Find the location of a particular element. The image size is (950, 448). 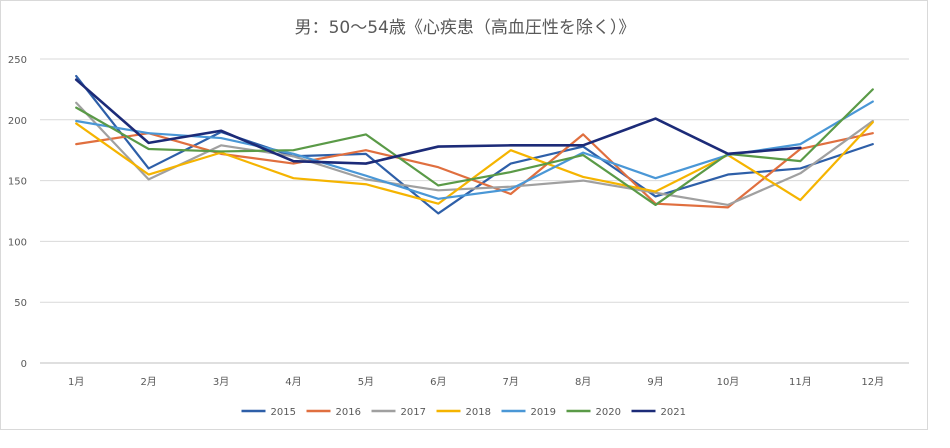

legend-label-2020: 2020 is located at coordinates (608, 412).